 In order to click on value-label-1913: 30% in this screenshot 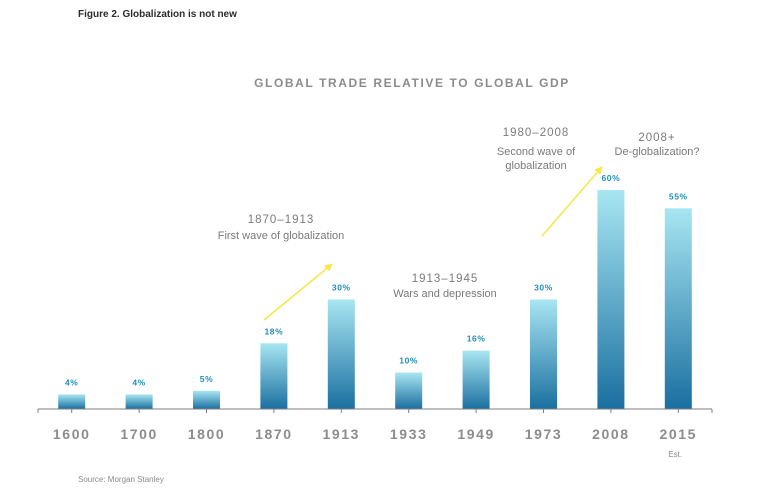, I will do `click(341, 288)`.